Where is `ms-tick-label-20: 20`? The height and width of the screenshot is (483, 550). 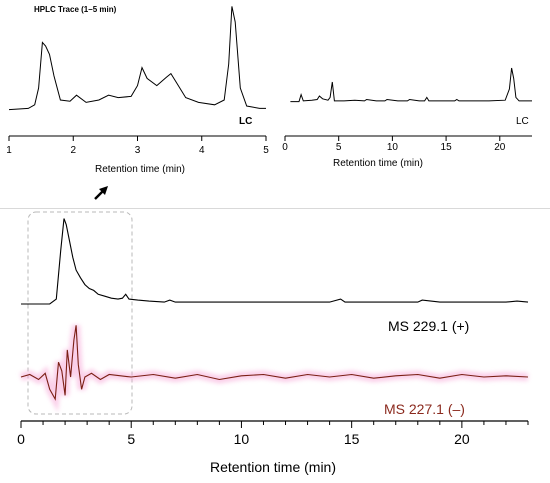 ms-tick-label-20: 20 is located at coordinates (462, 439).